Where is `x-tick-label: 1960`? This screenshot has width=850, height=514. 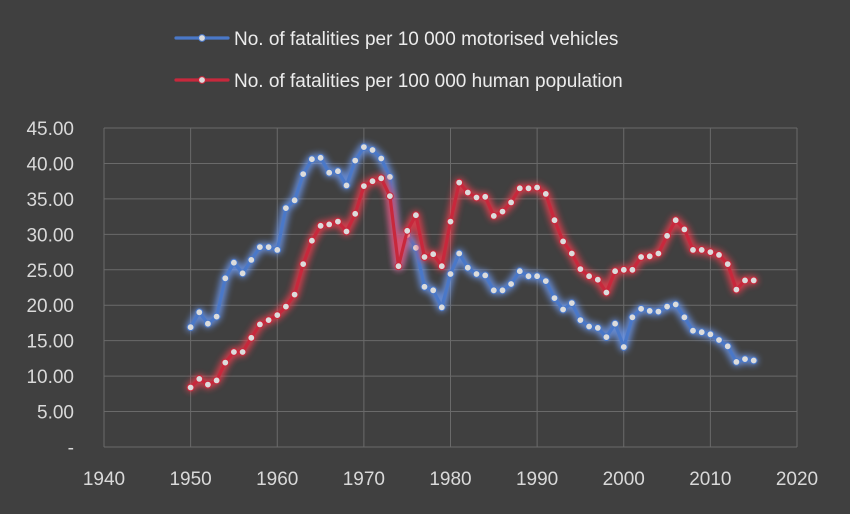 x-tick-label: 1960 is located at coordinates (277, 479).